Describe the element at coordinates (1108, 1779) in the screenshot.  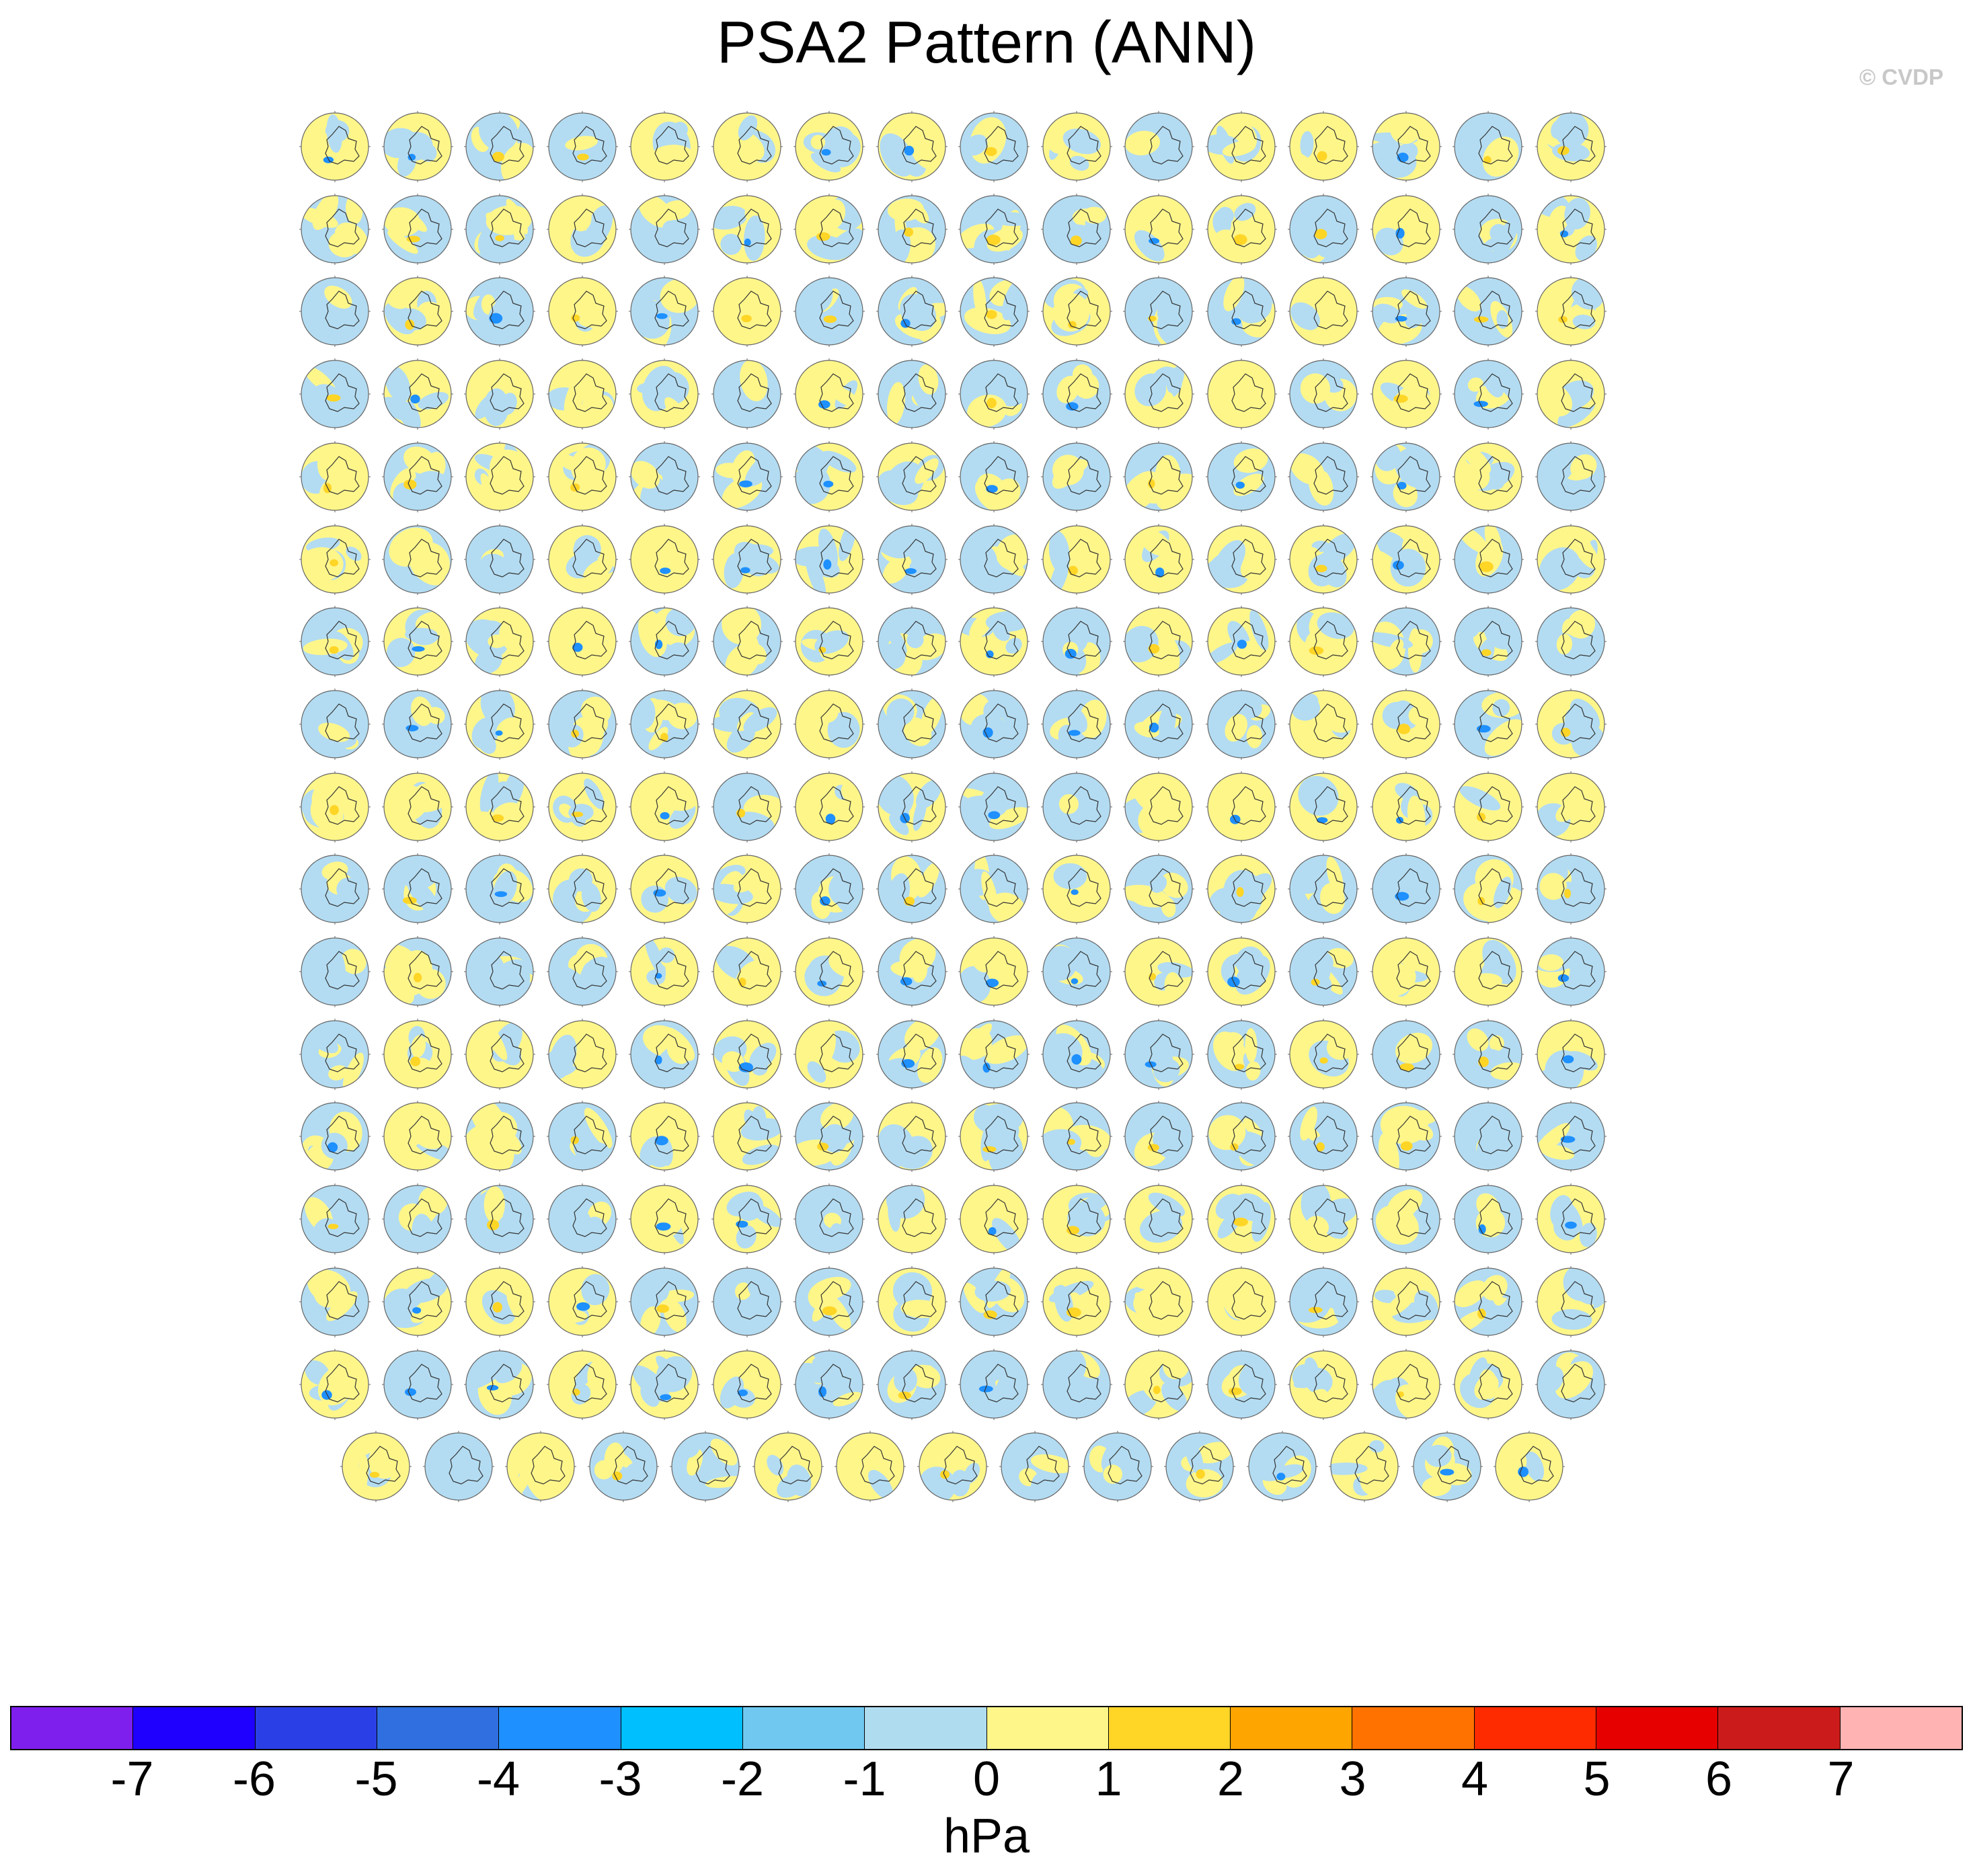
I see `colorbar-tick-label: 1` at that location.